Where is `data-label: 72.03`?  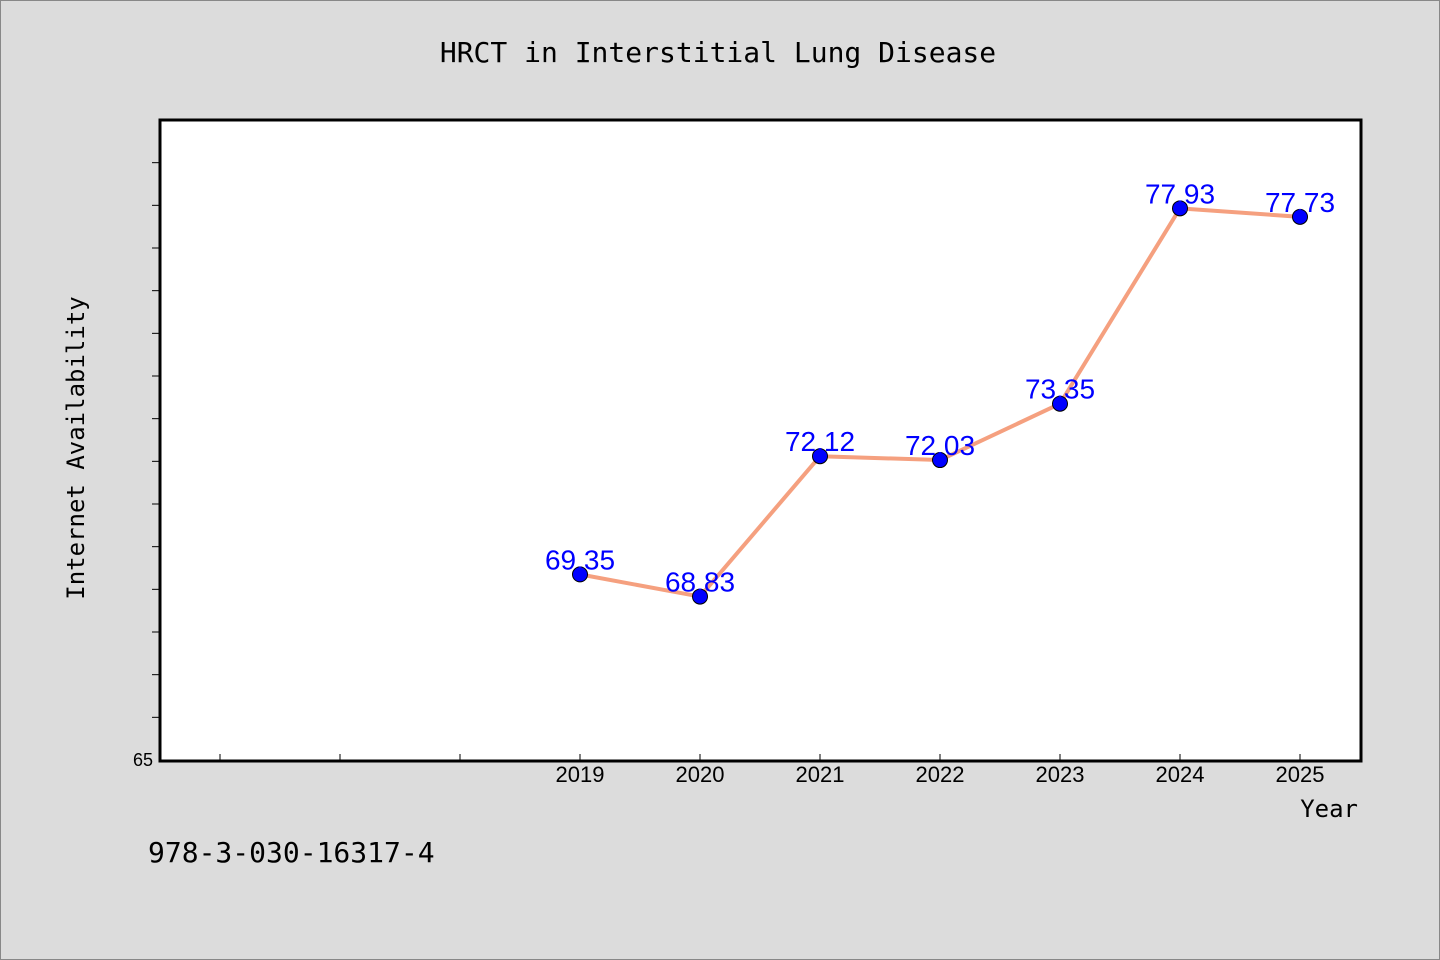
data-label: 72.03 is located at coordinates (940, 445).